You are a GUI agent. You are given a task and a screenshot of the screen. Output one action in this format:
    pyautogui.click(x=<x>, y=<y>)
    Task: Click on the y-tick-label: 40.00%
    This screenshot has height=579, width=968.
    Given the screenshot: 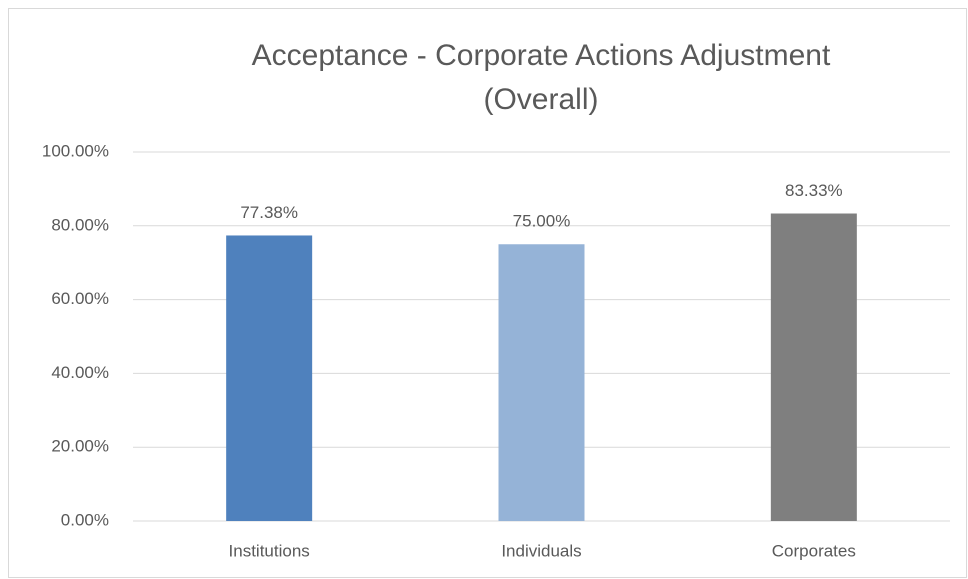 What is the action you would take?
    pyautogui.click(x=80, y=372)
    